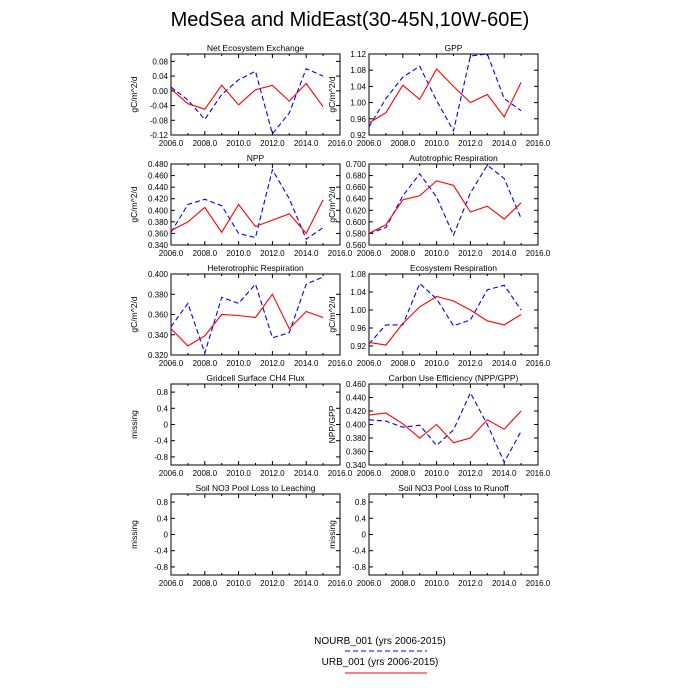 The height and width of the screenshot is (700, 700). I want to click on y-tick-label: 1.04, so click(358, 86).